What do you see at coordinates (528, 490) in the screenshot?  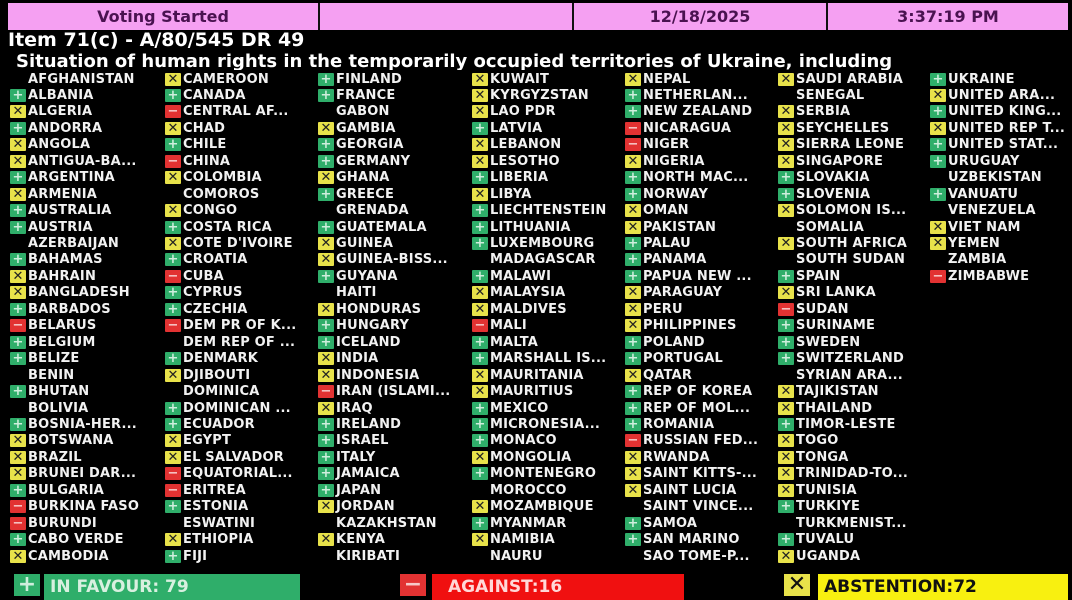 I see `country-name: MOROCCO` at bounding box center [528, 490].